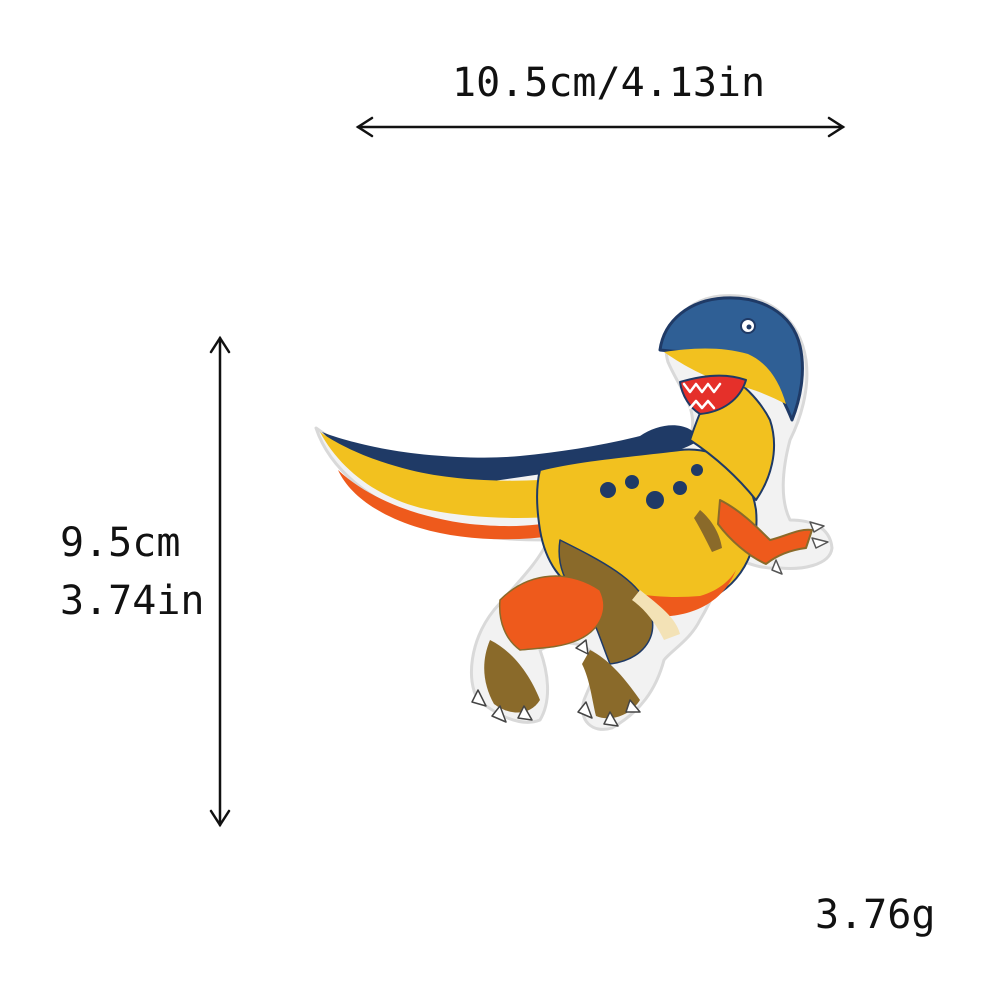 The image size is (1000, 1000). Describe the element at coordinates (611, 684) in the screenshot. I see `back-foot` at that location.